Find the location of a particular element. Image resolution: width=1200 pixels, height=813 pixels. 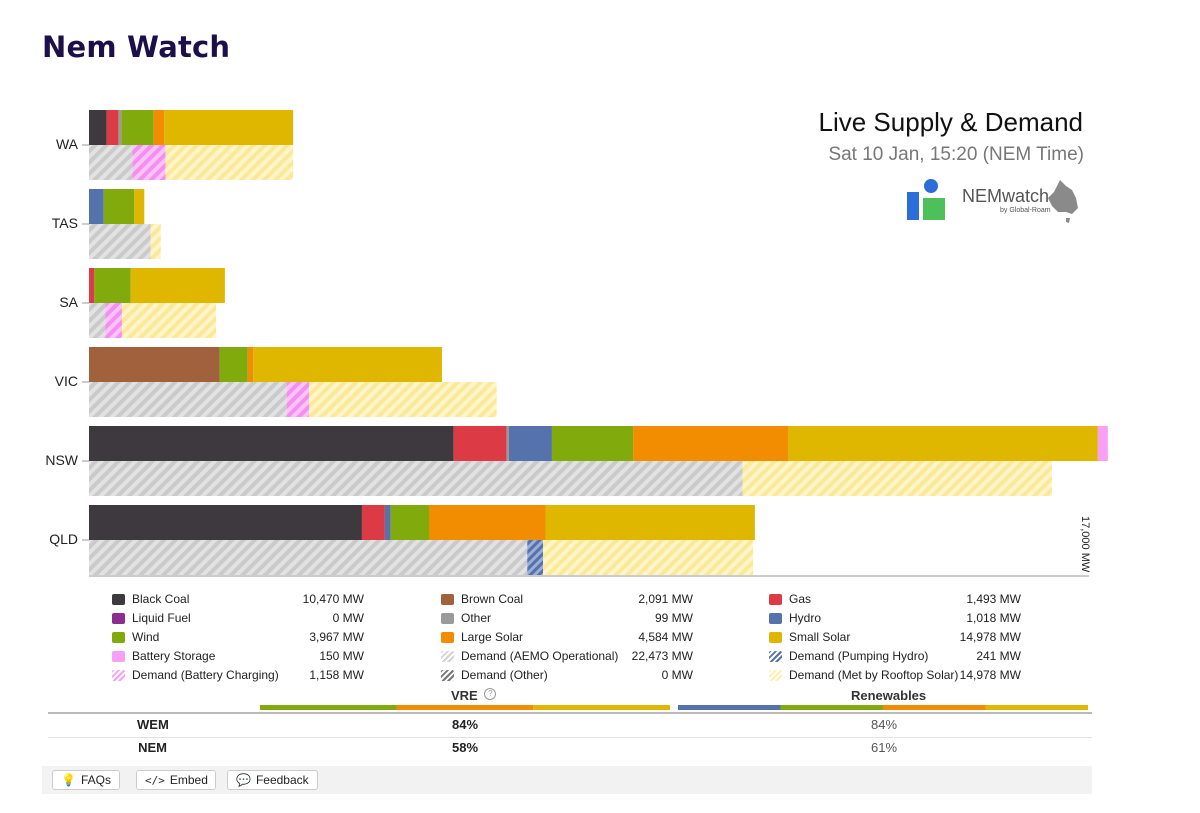

legend-item-demand-battery-charging: Demand (Battery Charging) 1,158 MW is located at coordinates (238, 675).